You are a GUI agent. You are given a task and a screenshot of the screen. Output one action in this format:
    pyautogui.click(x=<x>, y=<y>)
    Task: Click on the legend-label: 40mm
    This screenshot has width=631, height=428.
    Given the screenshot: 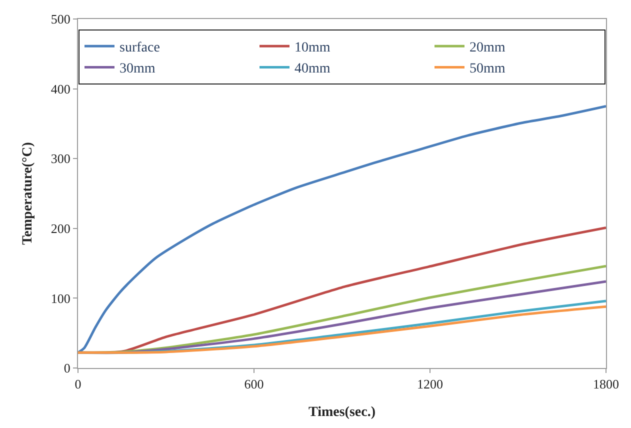 What is the action you would take?
    pyautogui.click(x=312, y=69)
    